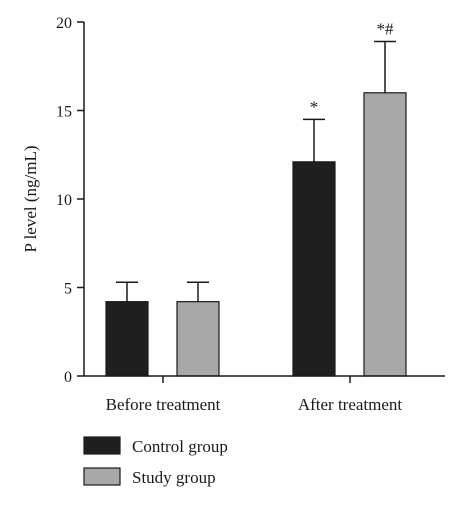  I want to click on significance-marker: *, so click(314, 106).